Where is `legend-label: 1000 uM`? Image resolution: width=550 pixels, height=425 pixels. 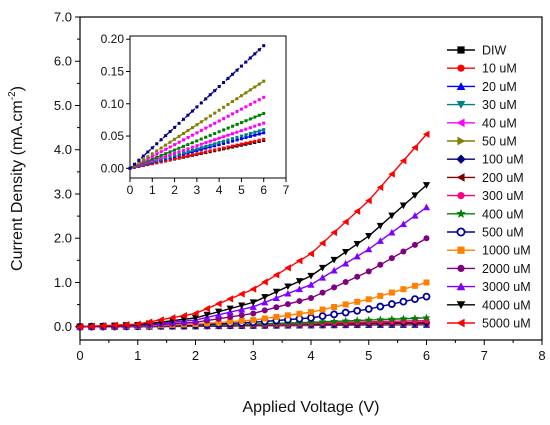 legend-label: 1000 uM is located at coordinates (506, 251).